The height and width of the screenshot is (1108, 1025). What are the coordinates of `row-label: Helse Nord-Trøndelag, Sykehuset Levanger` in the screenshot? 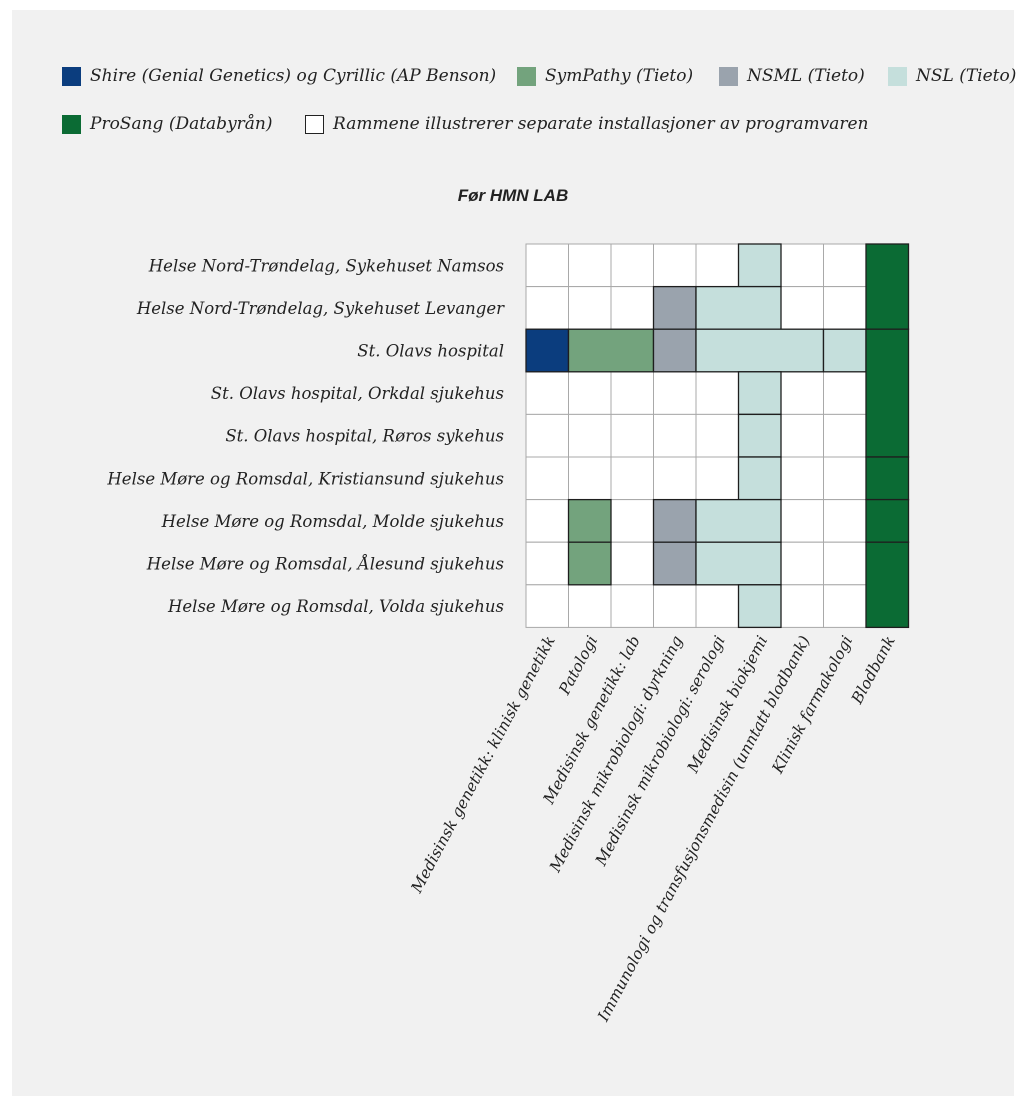 It's located at (320, 308).